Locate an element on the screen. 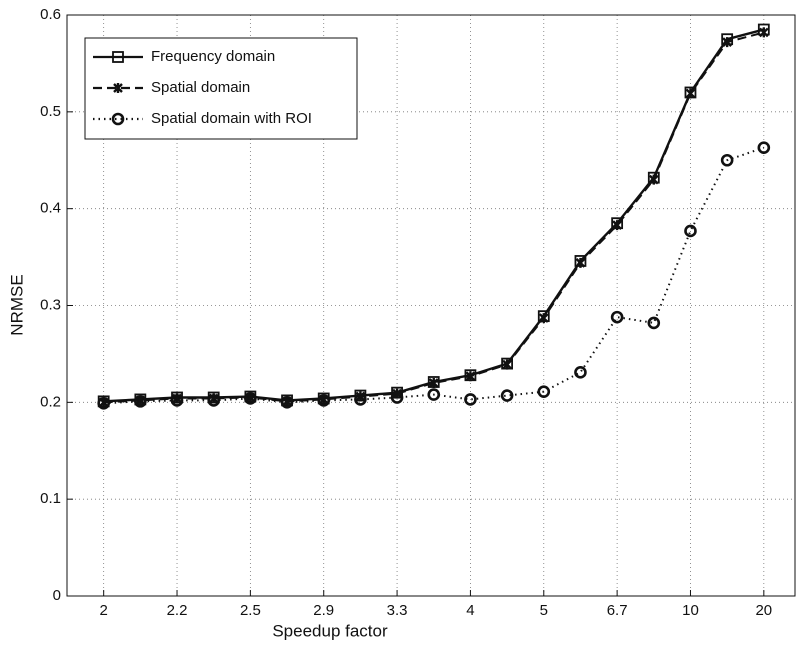 The image size is (797, 645). x-tick-label: 5 is located at coordinates (544, 610).